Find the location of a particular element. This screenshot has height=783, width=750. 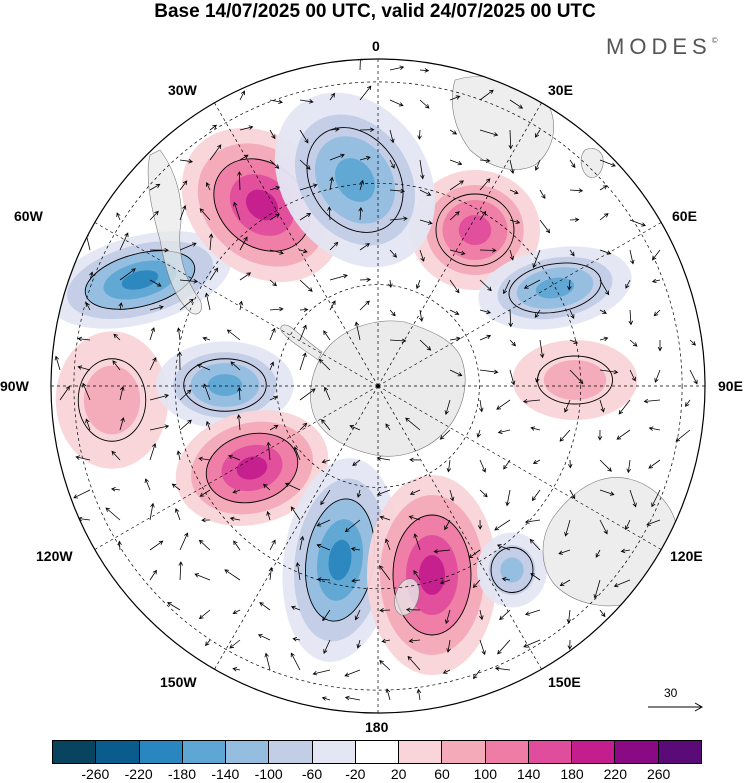

lon-label-60e: 60E is located at coordinates (684, 216).